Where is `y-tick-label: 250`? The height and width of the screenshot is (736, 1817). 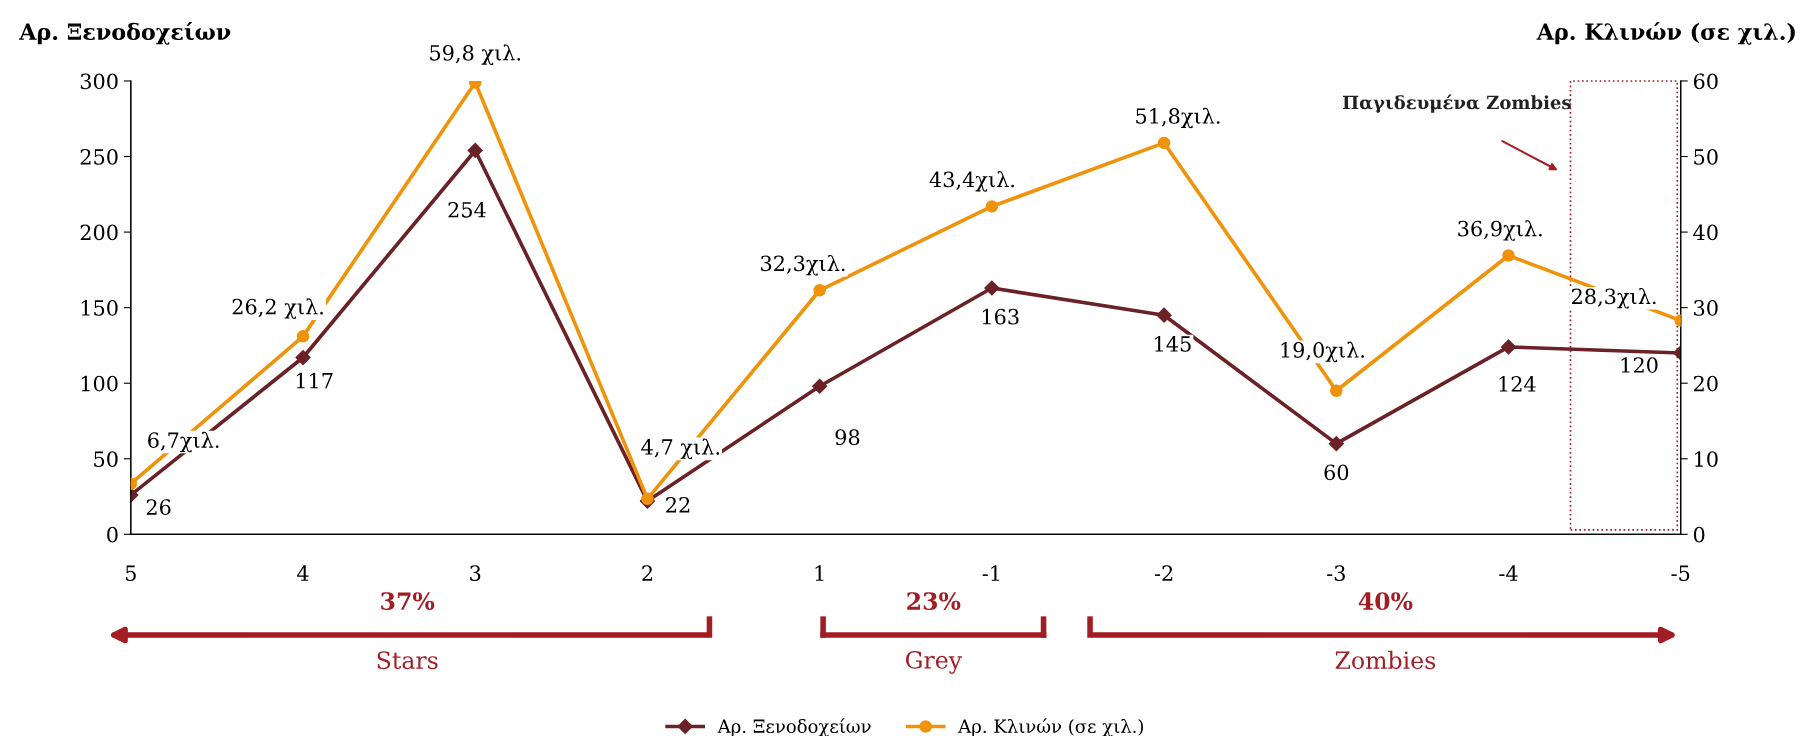
y-tick-label: 250 is located at coordinates (99, 156).